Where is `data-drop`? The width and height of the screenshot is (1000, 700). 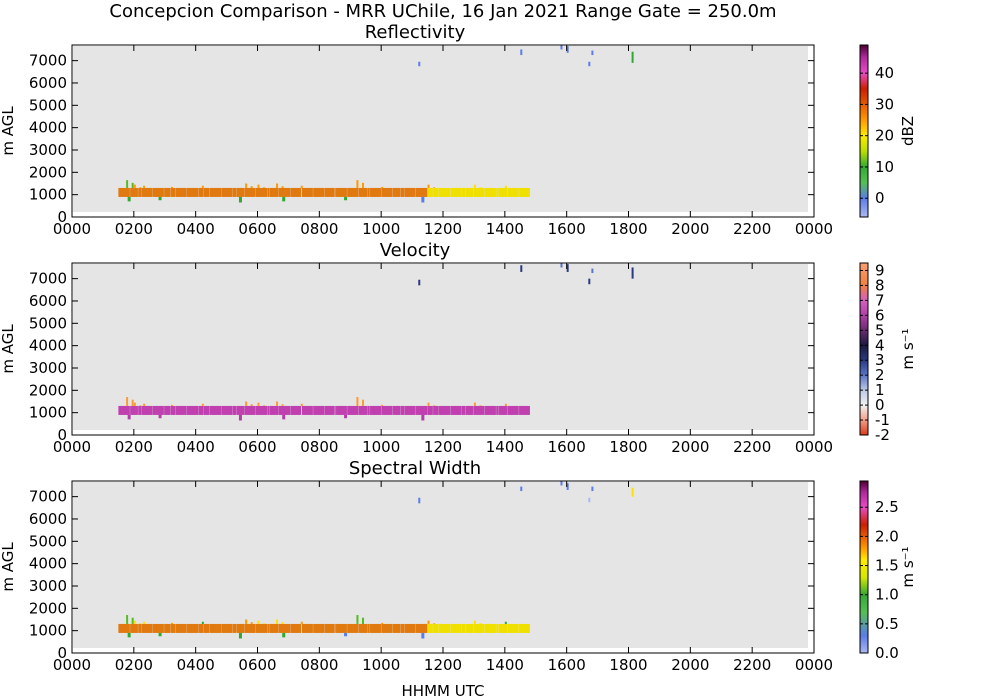
data-drop is located at coordinates (240, 417).